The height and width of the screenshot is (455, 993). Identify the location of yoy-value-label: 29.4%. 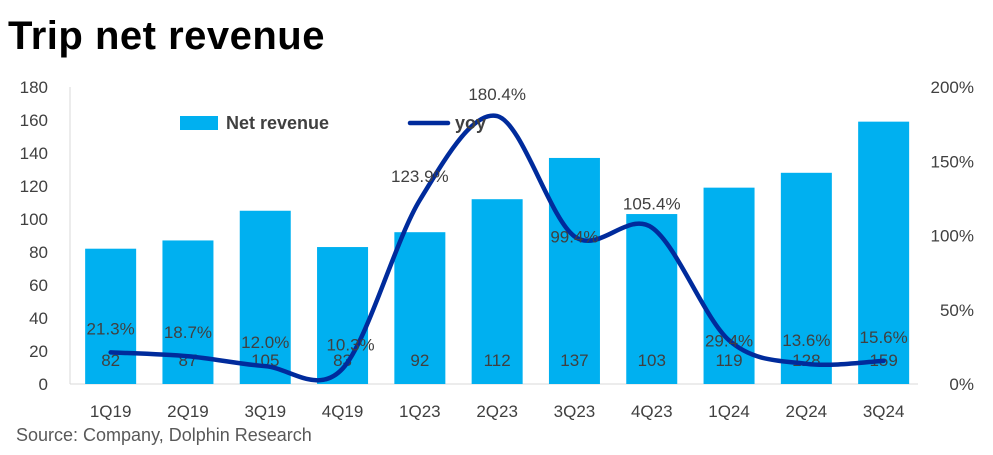
(729, 340).